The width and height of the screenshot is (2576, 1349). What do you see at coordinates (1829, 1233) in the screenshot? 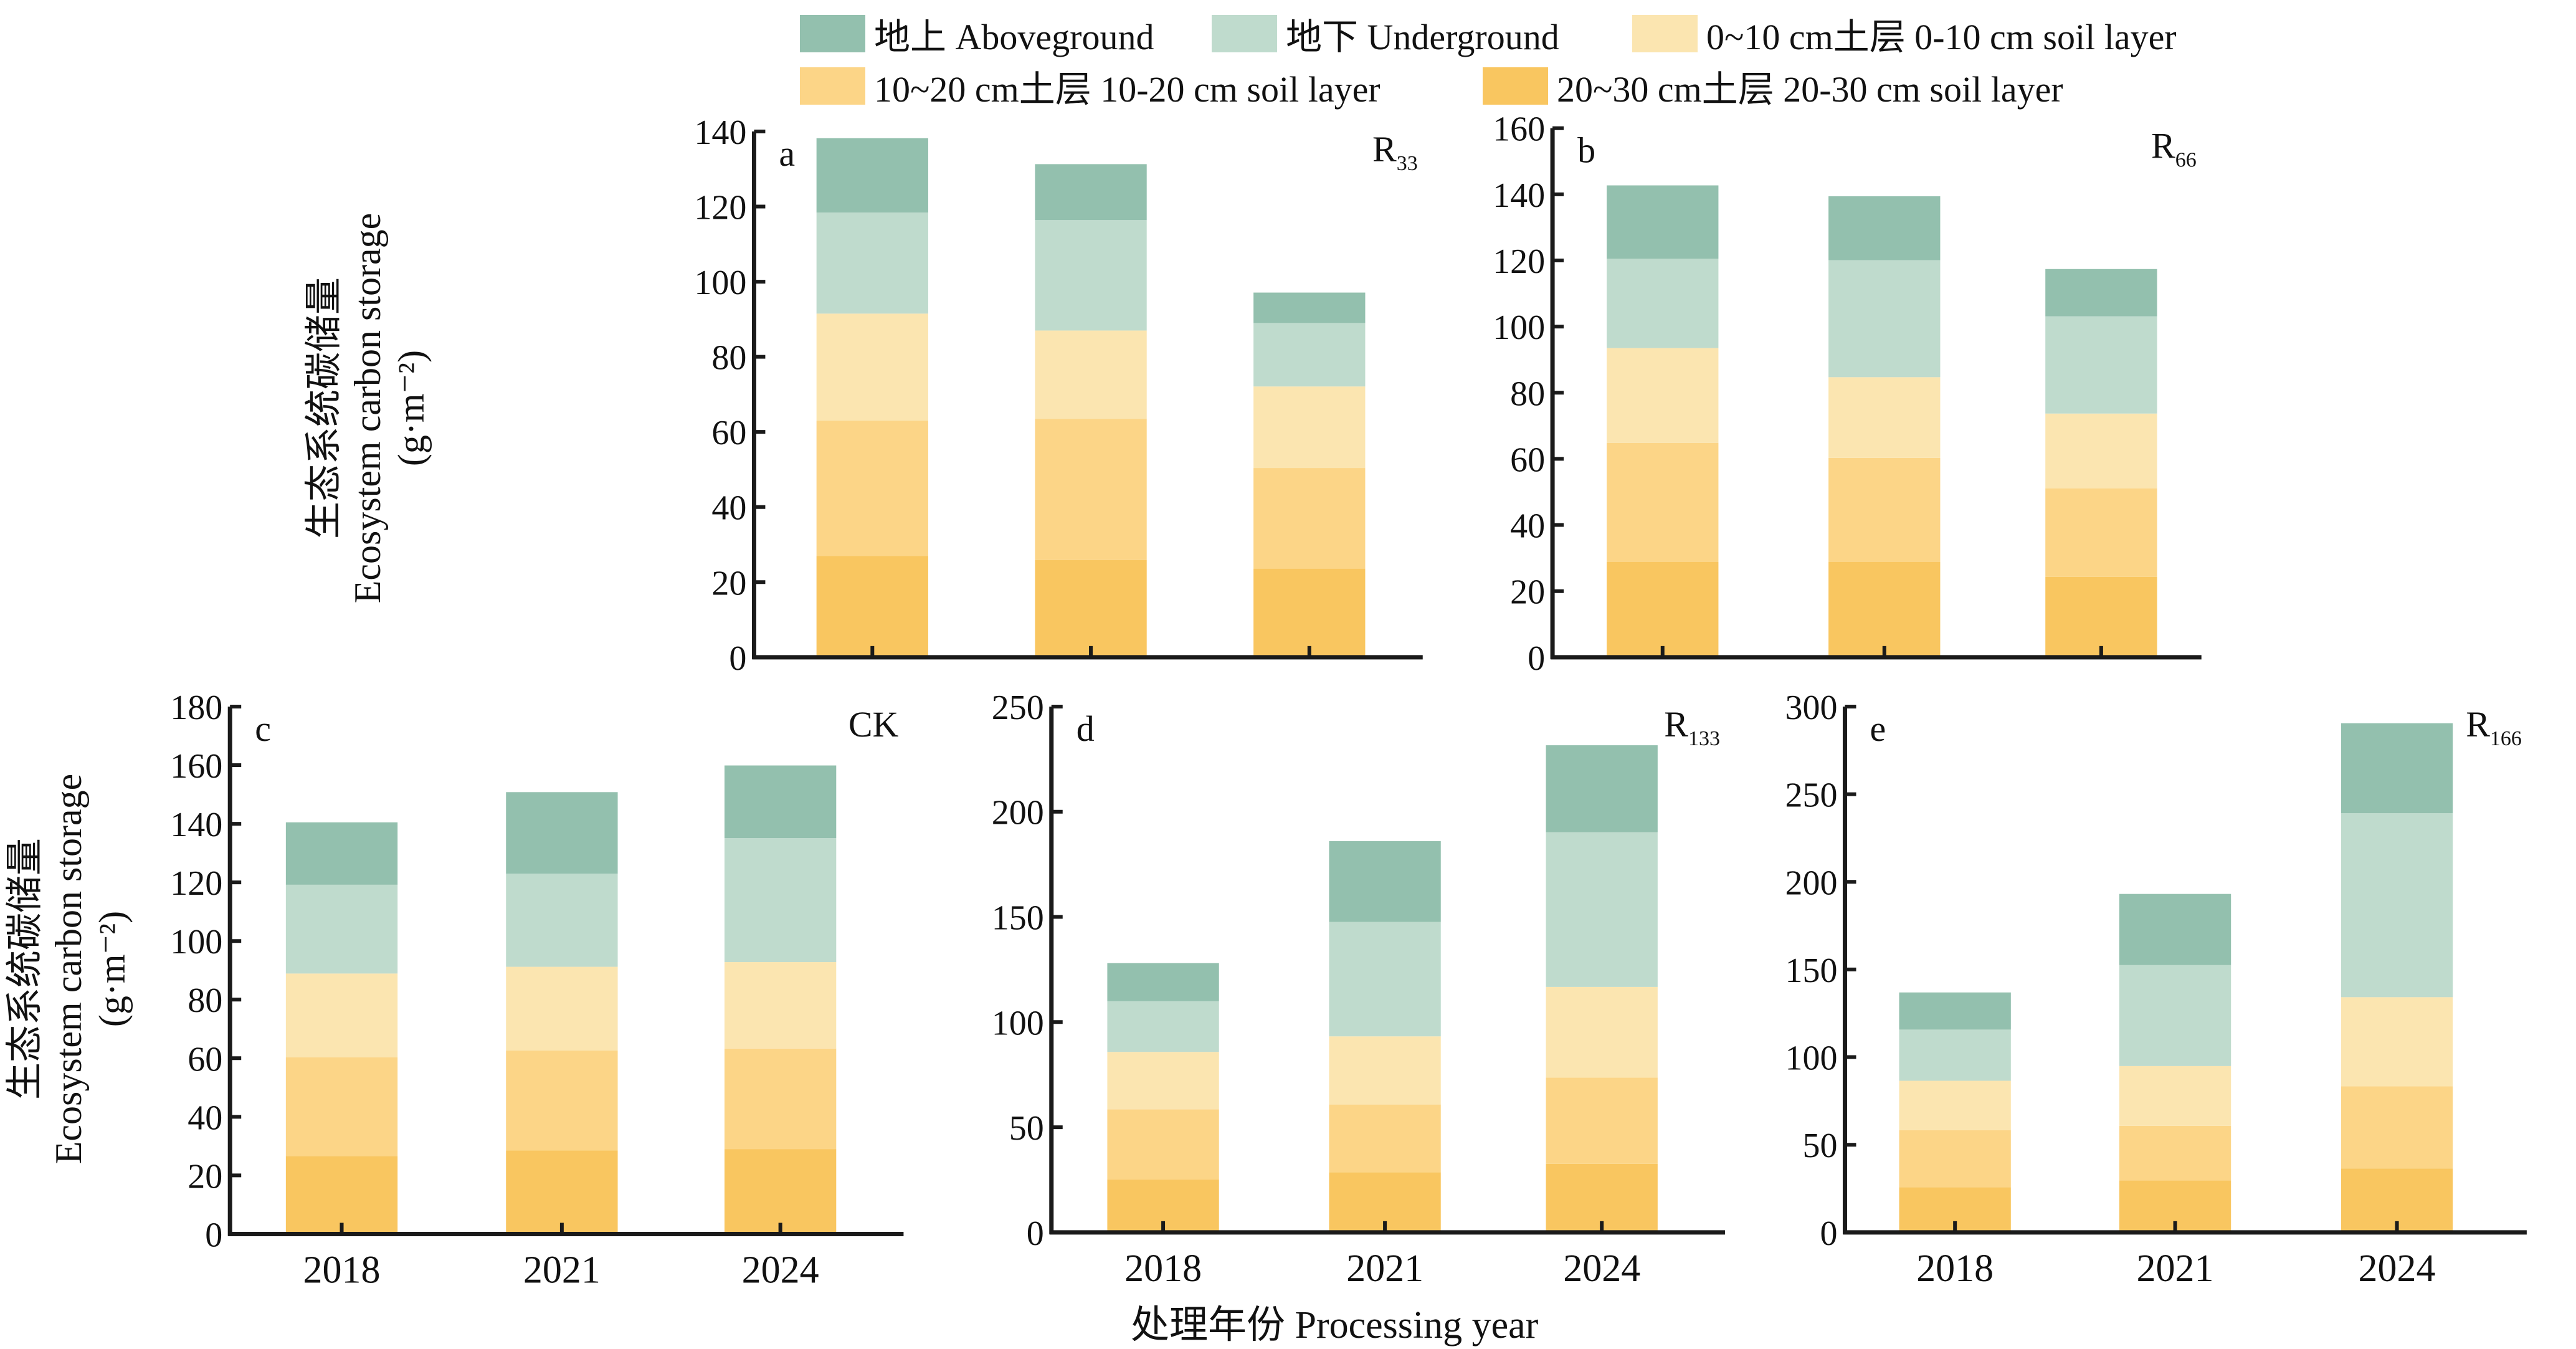
I see `y-tick-label-e-0: 0` at bounding box center [1829, 1233].